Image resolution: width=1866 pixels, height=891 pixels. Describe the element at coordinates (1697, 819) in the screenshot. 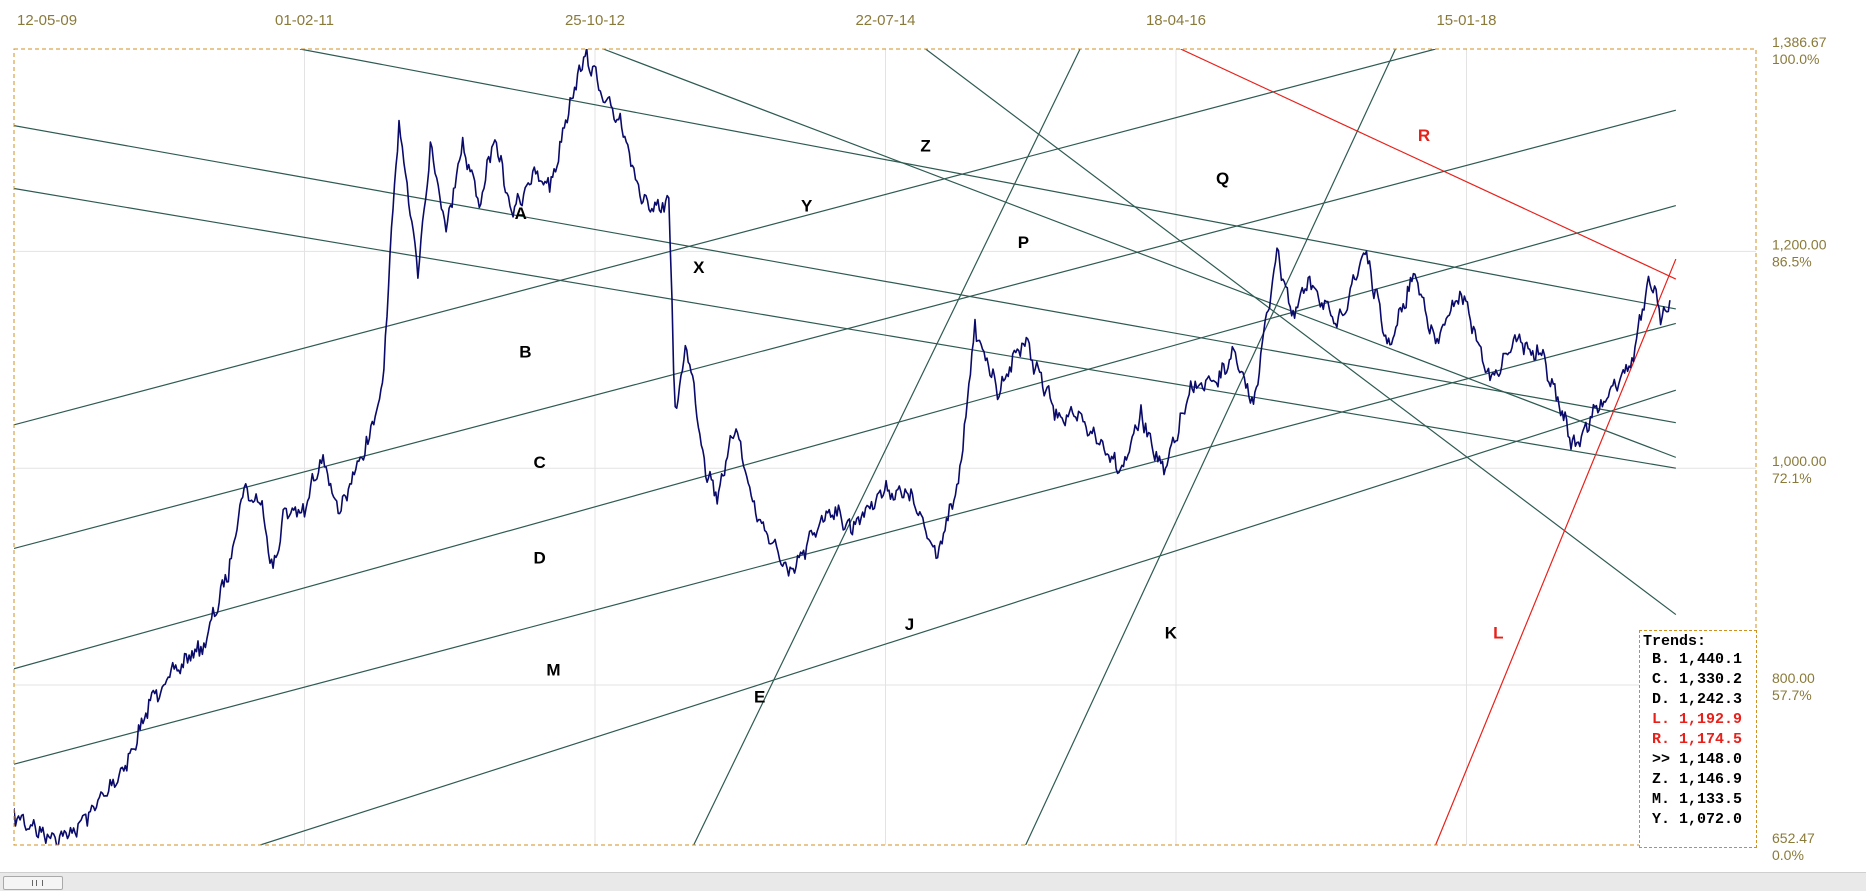

I see `trend-row-y: Y. 1,072.0` at that location.